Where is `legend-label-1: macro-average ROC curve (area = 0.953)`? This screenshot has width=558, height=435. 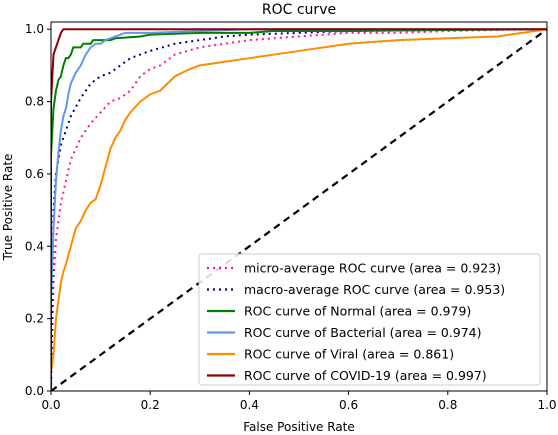 legend-label-1: macro-average ROC curve (area = 0.953) is located at coordinates (374, 289).